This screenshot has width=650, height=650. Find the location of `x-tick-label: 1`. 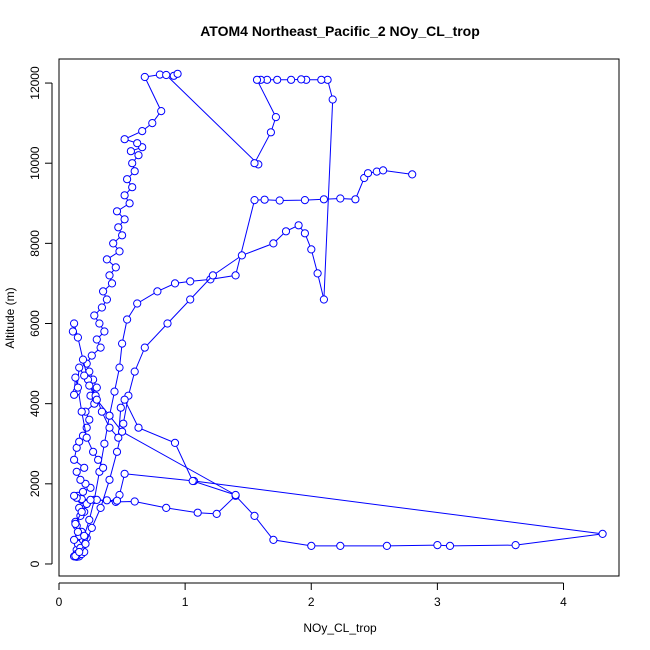

x-tick-label: 1 is located at coordinates (185, 602).